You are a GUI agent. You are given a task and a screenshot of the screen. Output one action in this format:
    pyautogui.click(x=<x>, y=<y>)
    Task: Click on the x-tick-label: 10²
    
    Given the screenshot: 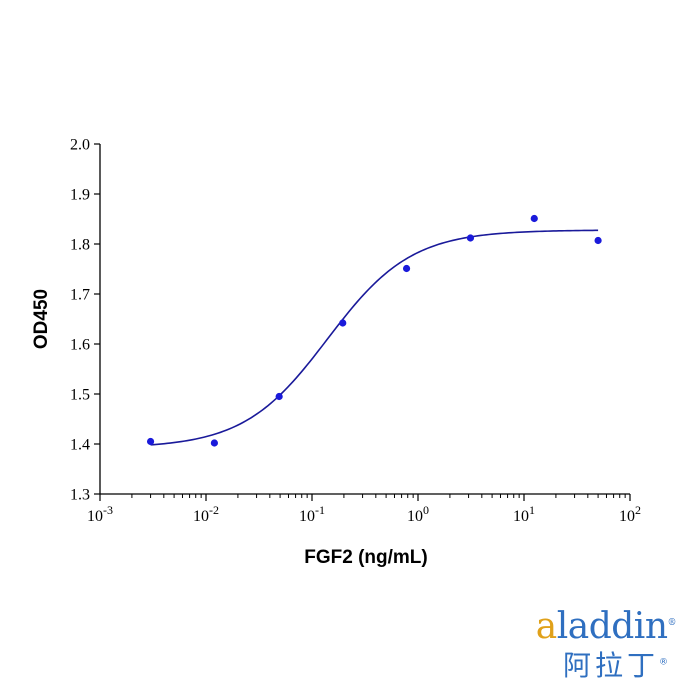 What is the action you would take?
    pyautogui.click(x=630, y=514)
    